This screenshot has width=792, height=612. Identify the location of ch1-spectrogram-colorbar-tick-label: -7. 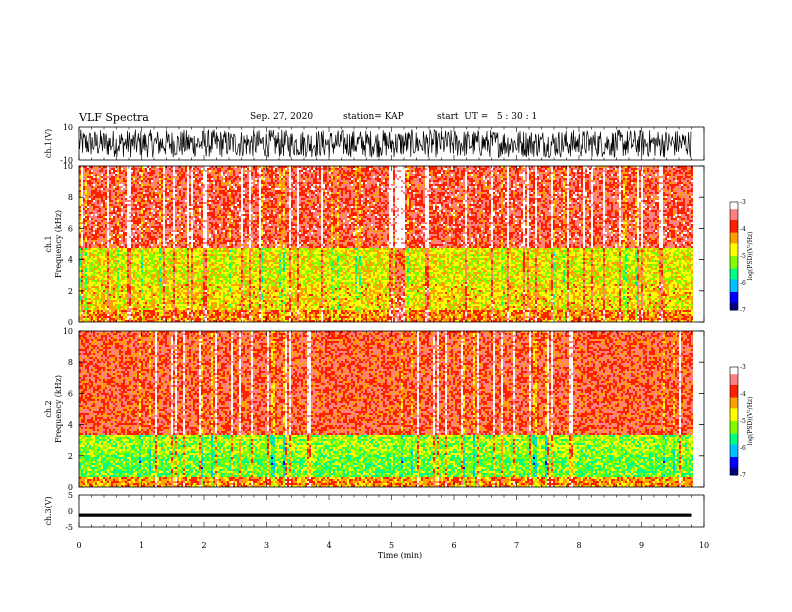
(743, 310).